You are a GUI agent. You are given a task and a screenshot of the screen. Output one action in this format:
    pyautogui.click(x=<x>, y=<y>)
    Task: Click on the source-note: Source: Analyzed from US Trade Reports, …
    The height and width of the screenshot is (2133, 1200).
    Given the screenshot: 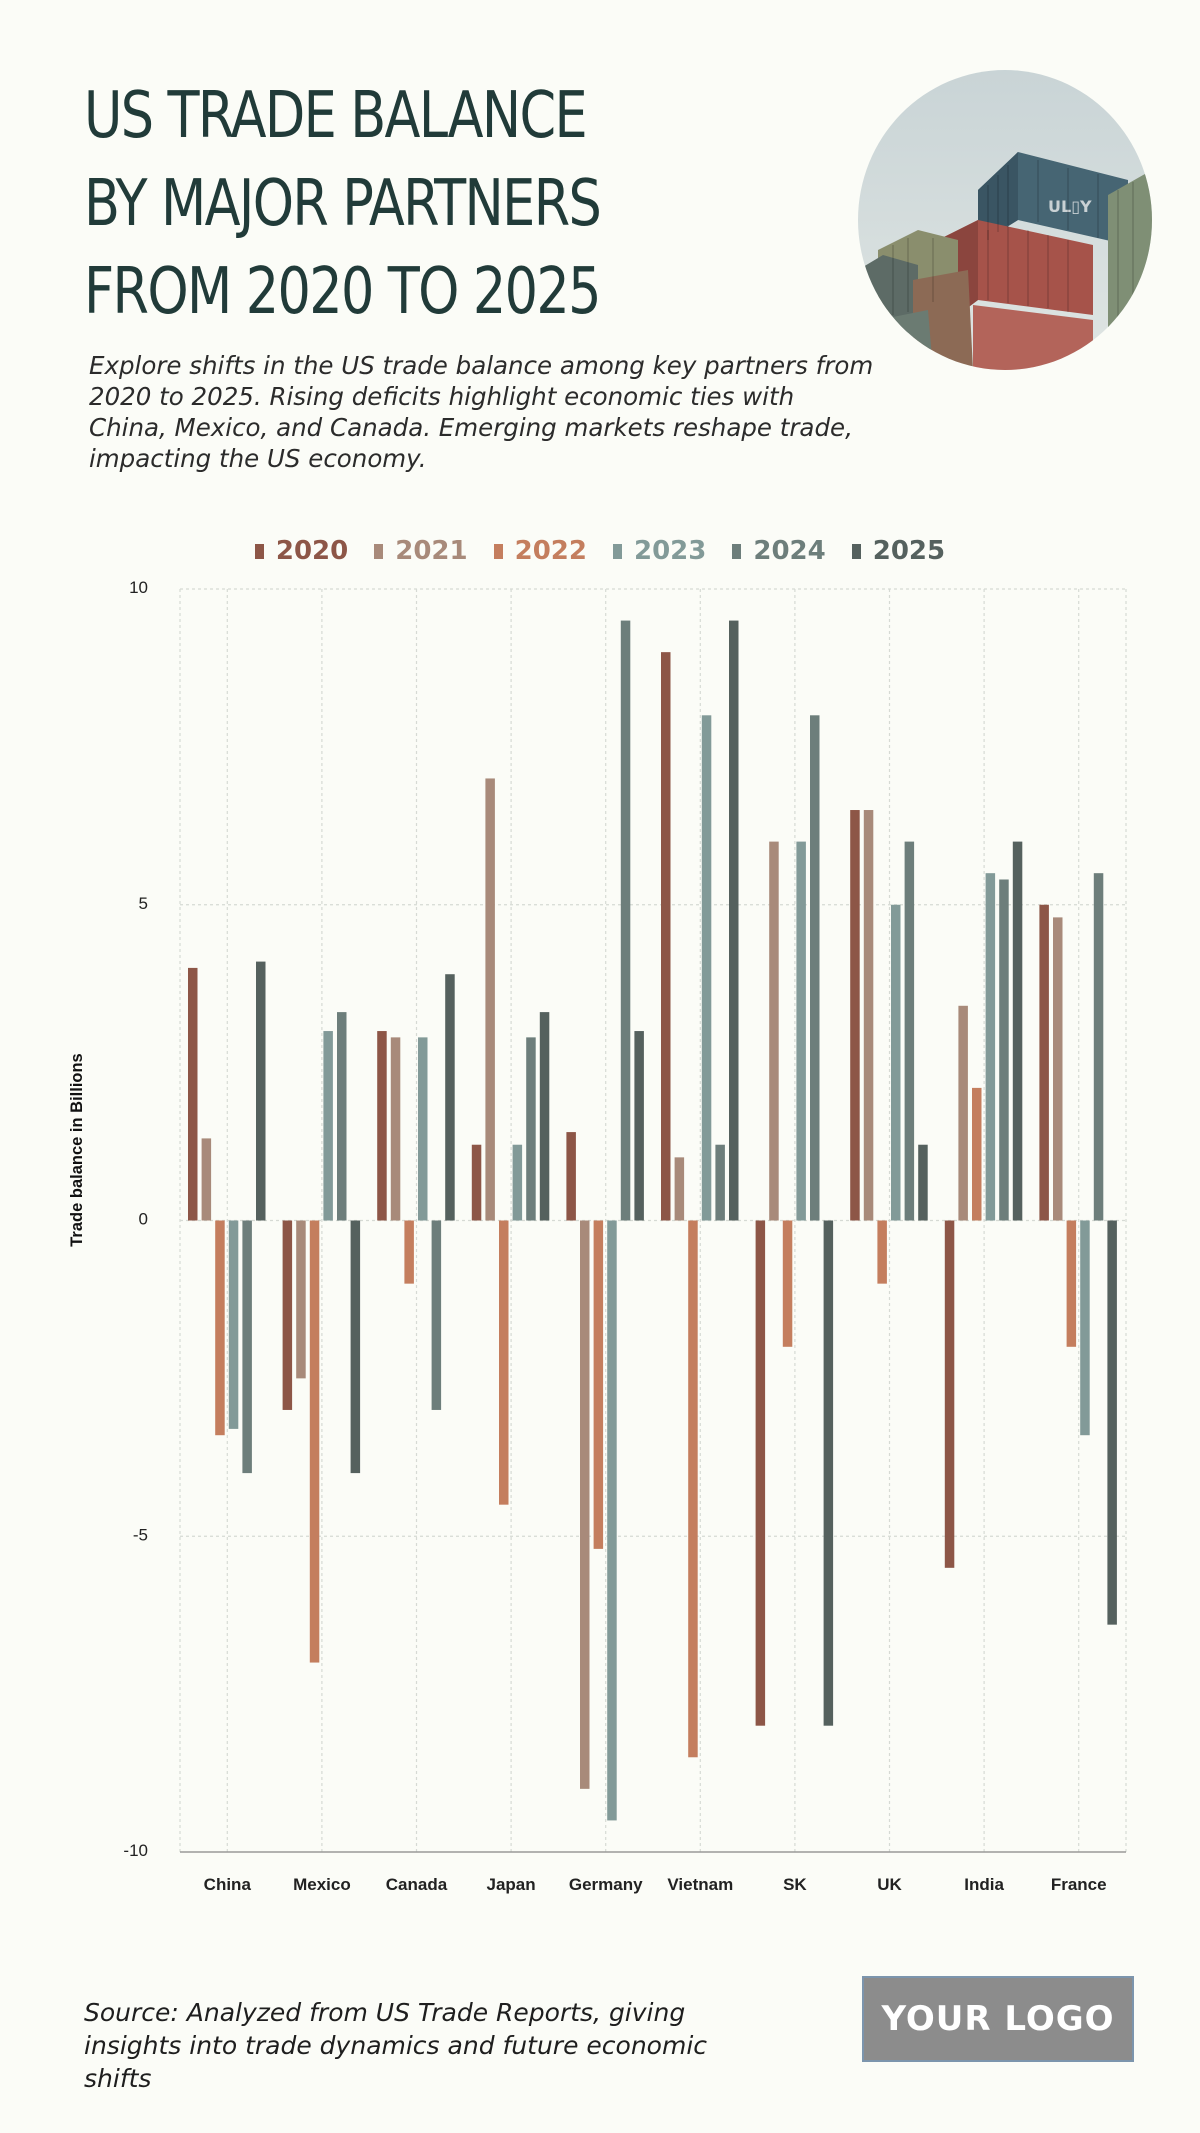 What is the action you would take?
    pyautogui.click(x=396, y=2045)
    